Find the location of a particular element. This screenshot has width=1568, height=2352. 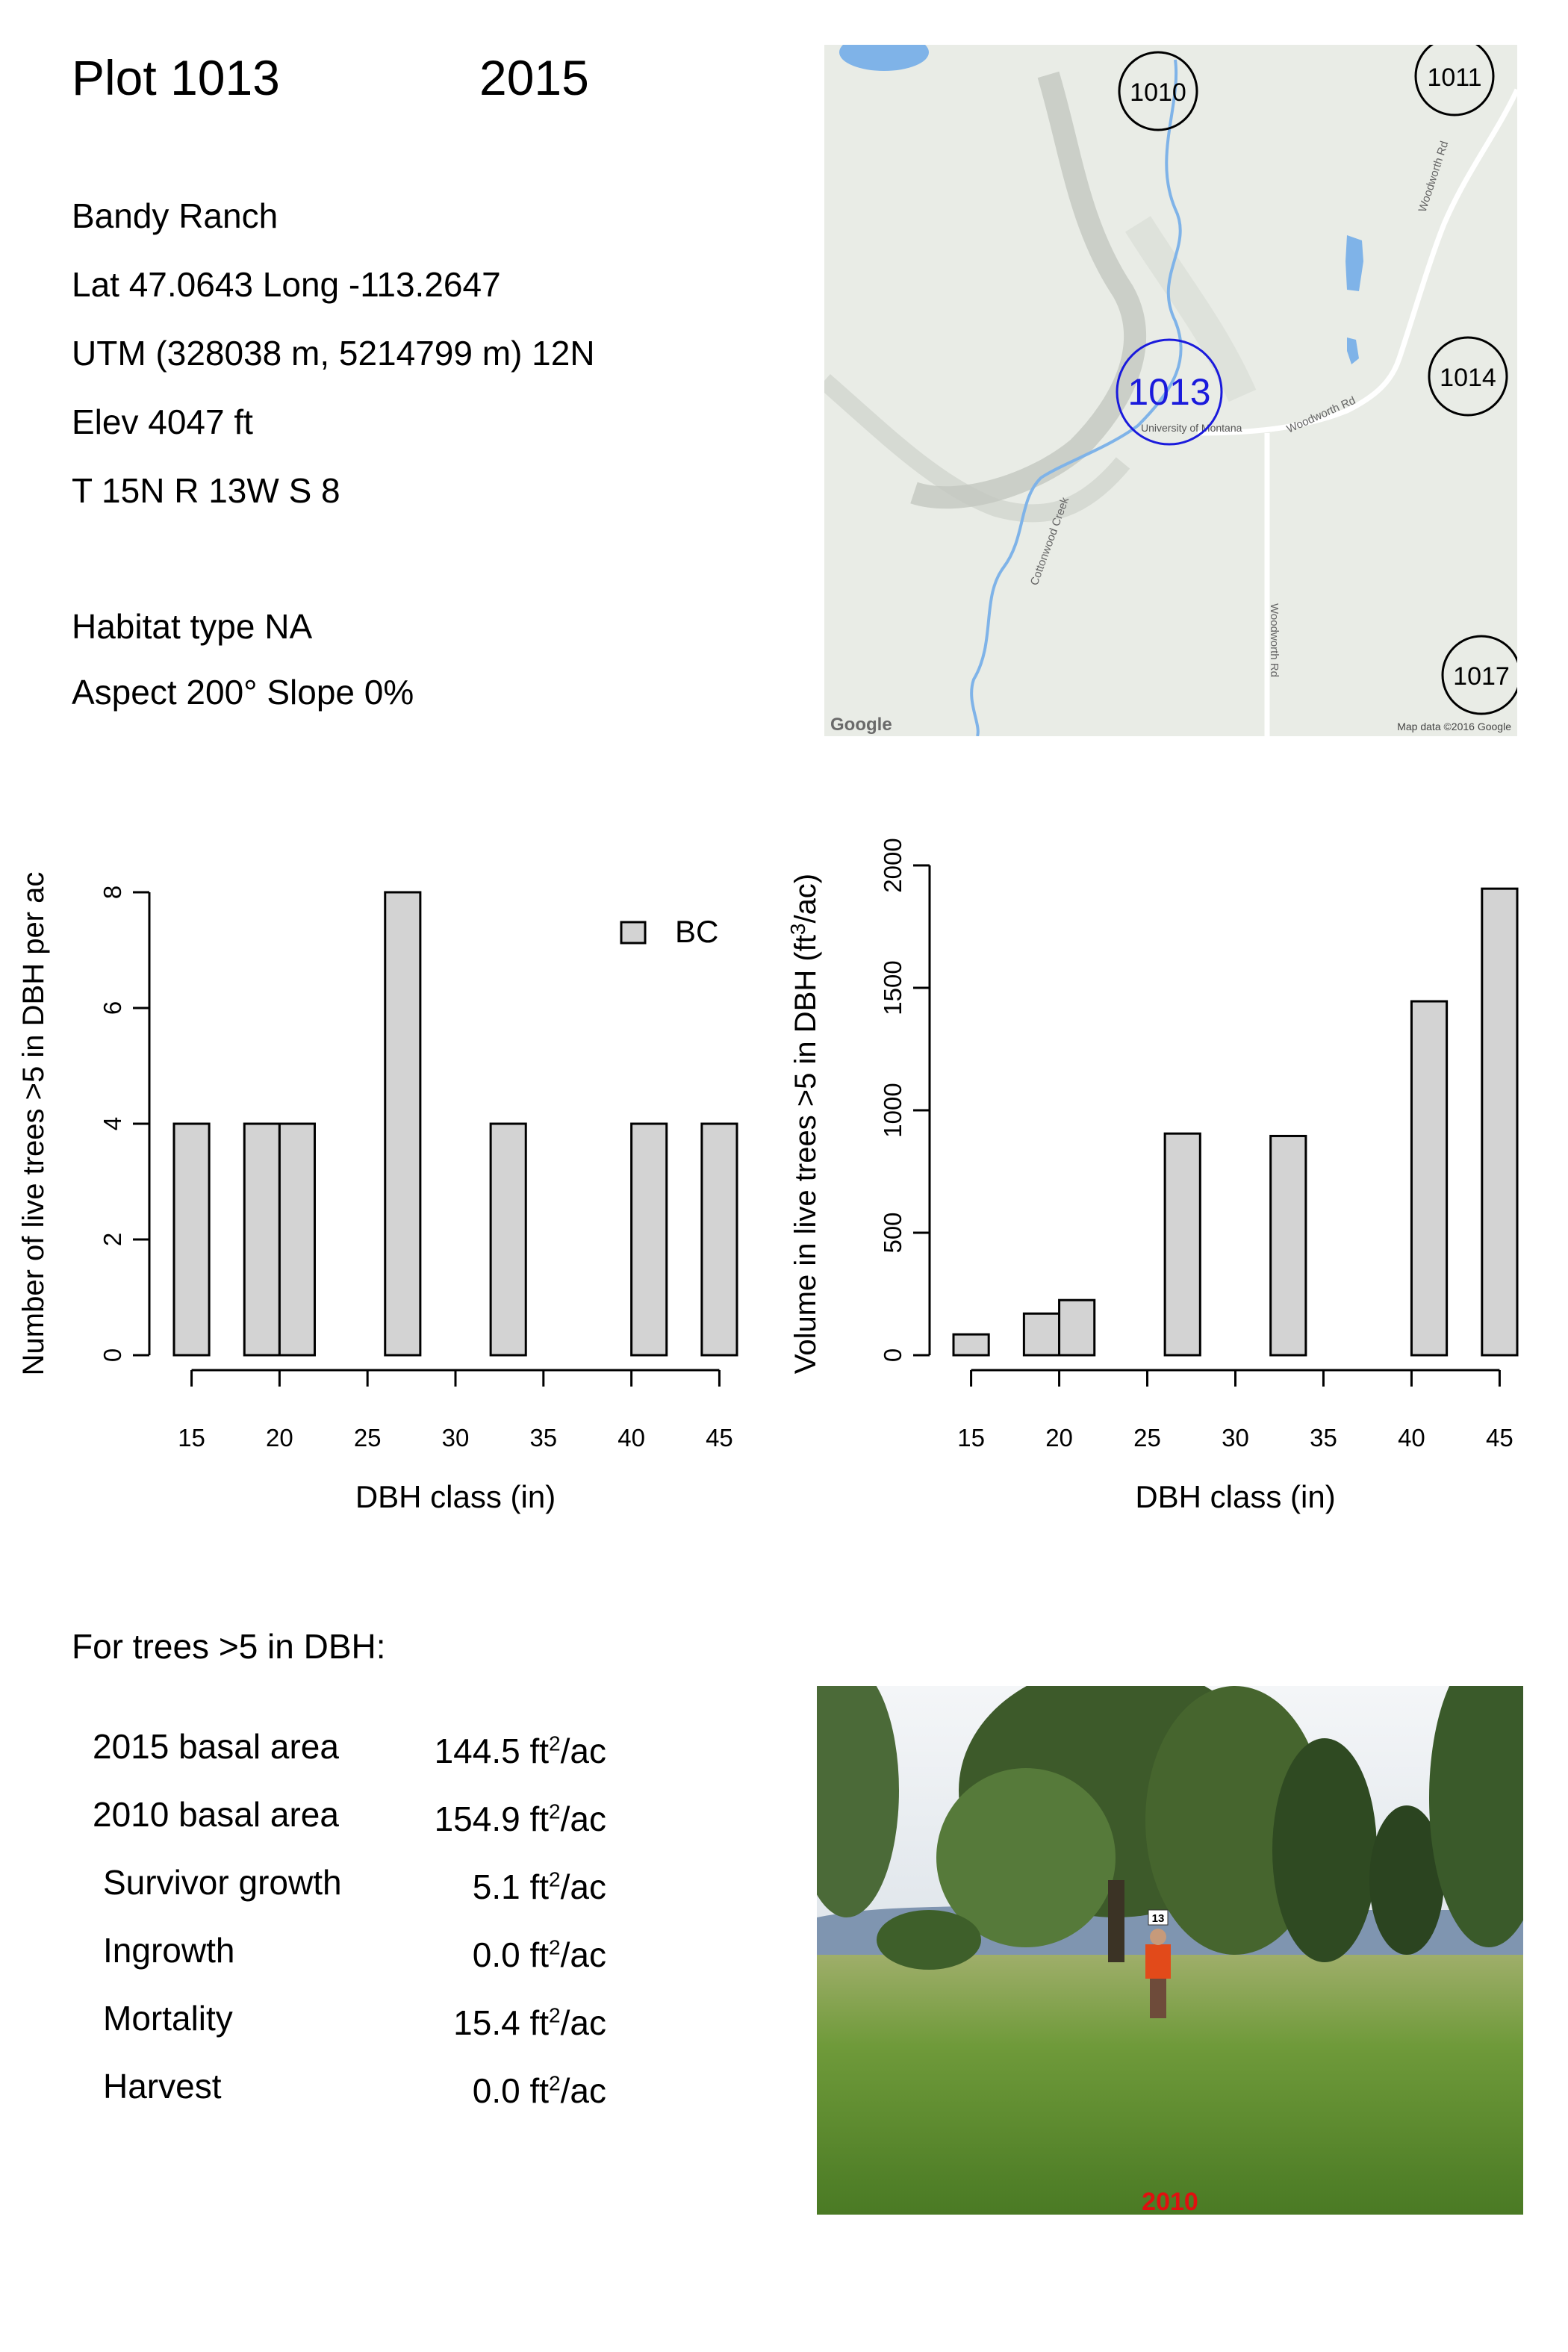

plot-marker-1010: 1010 is located at coordinates (1158, 91).